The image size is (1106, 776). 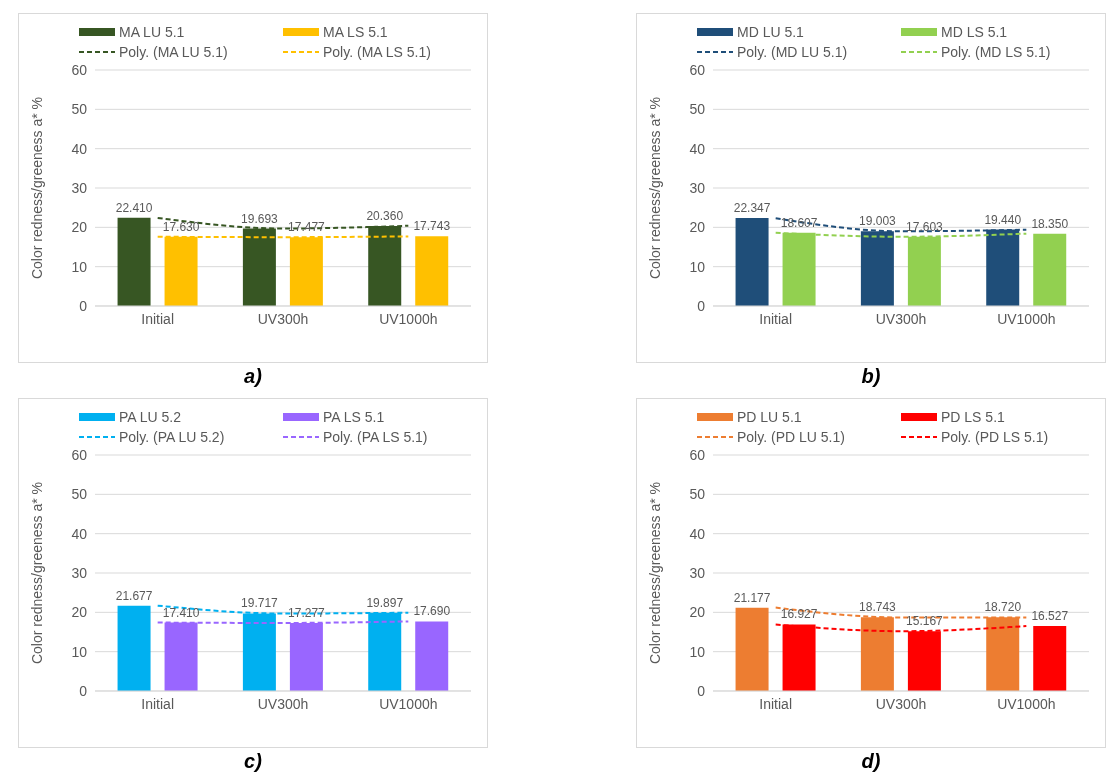 What do you see at coordinates (770, 32) in the screenshot?
I see `legend-label: MD LU 5.1` at bounding box center [770, 32].